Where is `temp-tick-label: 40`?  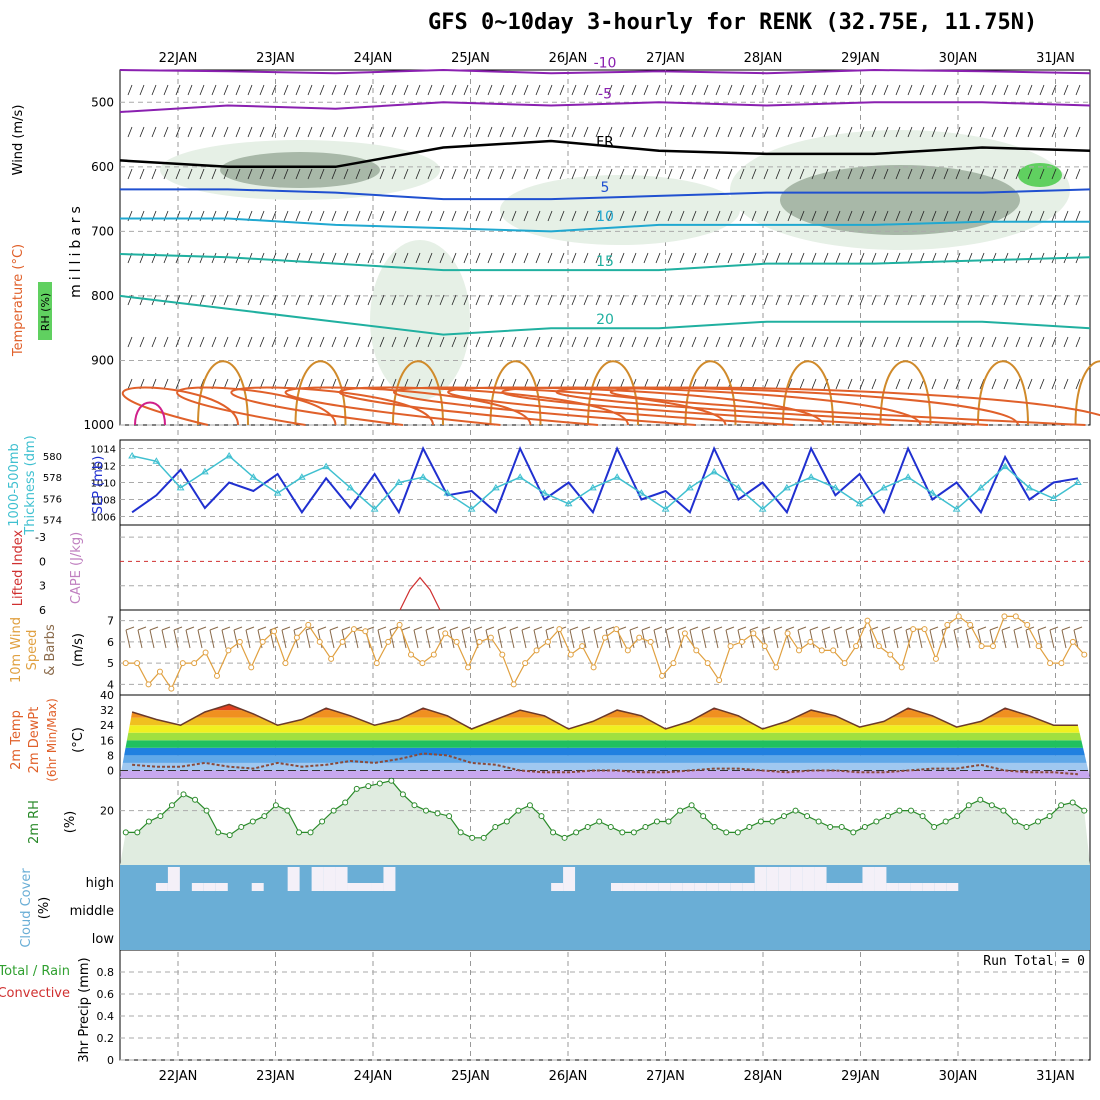 temp-tick-label: 40 is located at coordinates (107, 695).